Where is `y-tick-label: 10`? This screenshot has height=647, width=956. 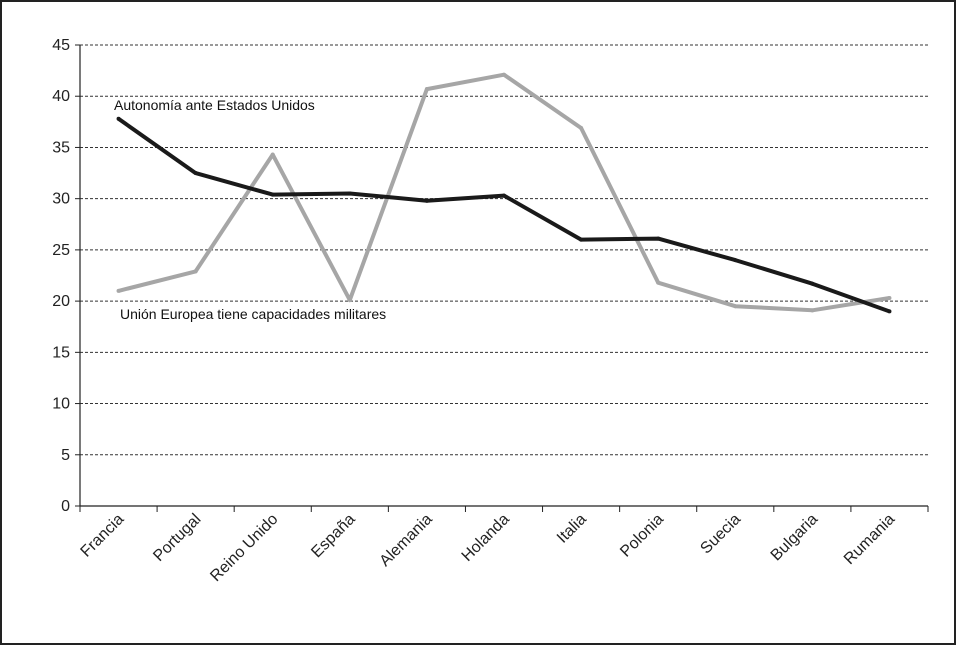 y-tick-label: 10 is located at coordinates (61, 404).